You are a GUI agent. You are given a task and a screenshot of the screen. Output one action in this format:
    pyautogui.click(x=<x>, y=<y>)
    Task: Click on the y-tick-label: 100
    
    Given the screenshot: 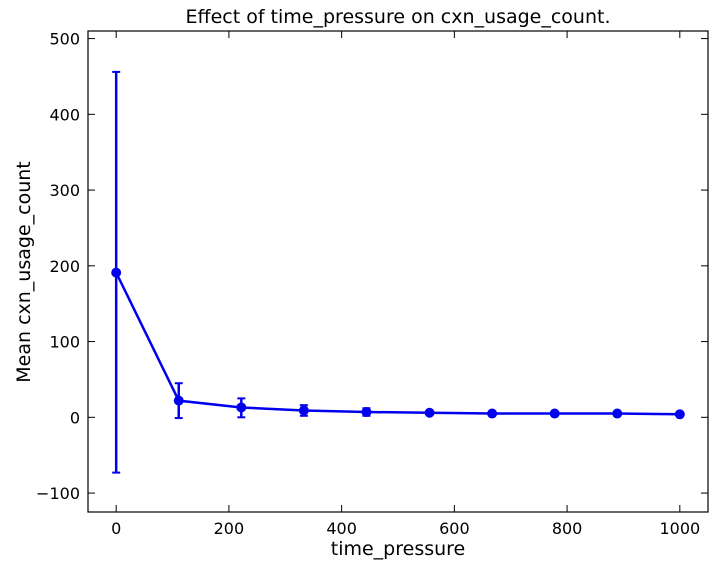 What is the action you would take?
    pyautogui.click(x=64, y=342)
    